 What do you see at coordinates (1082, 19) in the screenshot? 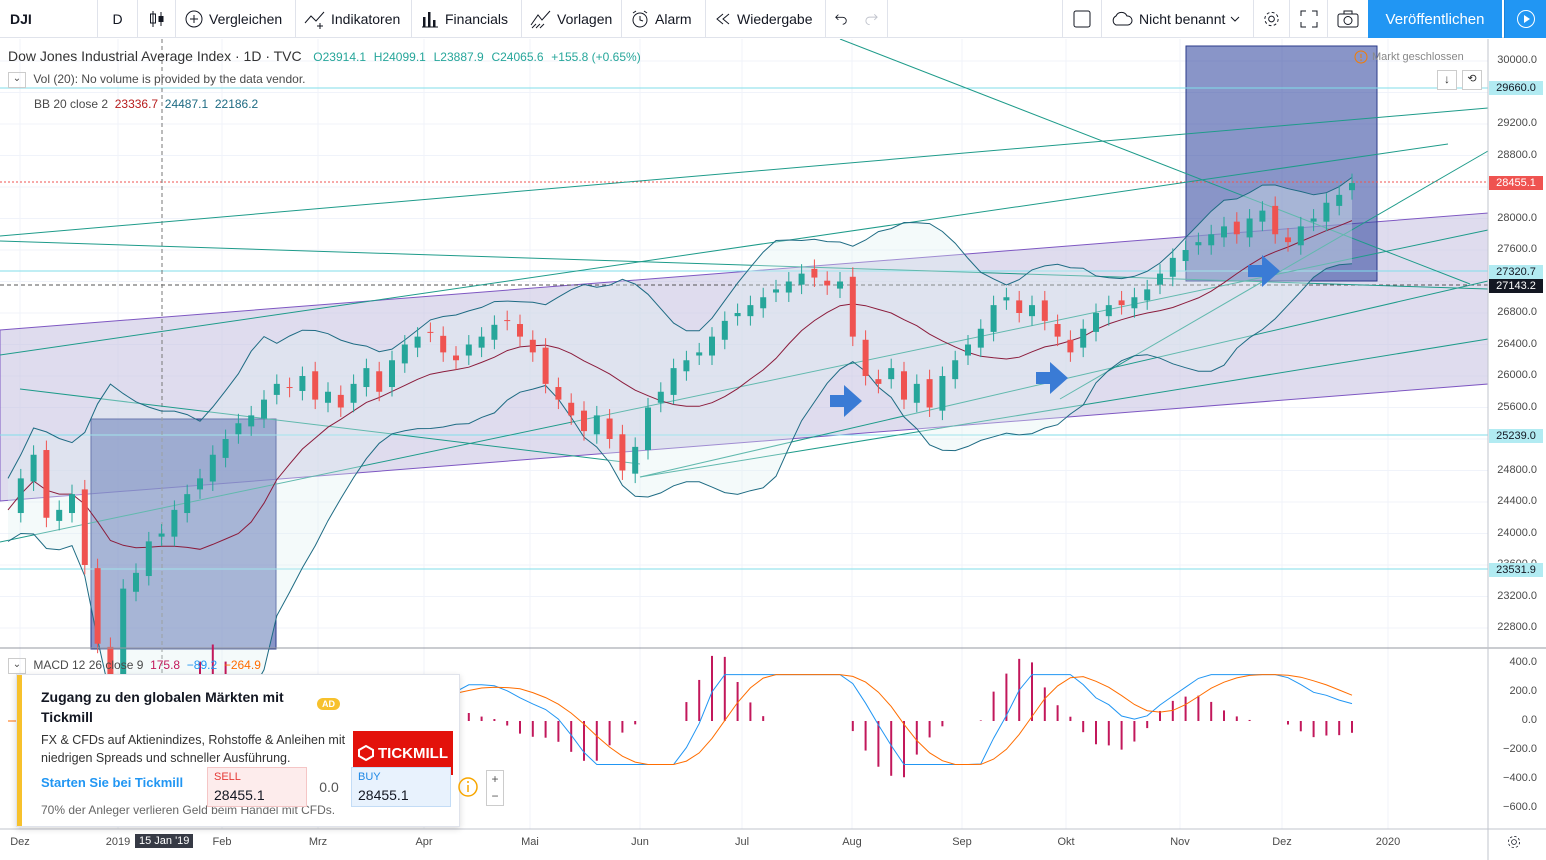
I see `fullscreen-layout-button` at bounding box center [1082, 19].